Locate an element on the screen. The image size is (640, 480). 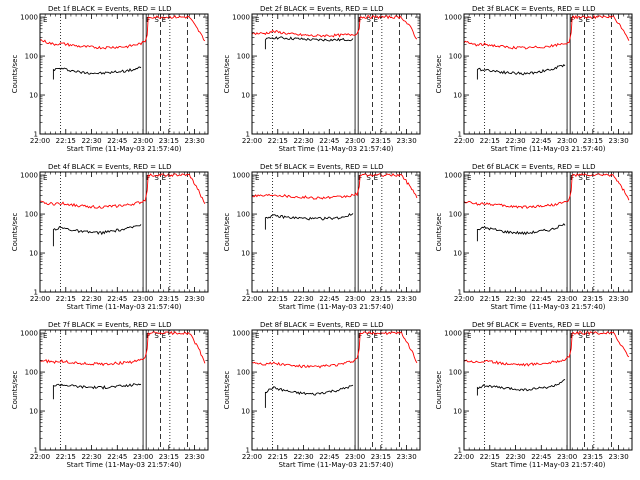
panel-title: Det 8f BLACK = Events, RED = LLD is located at coordinates (321, 325).